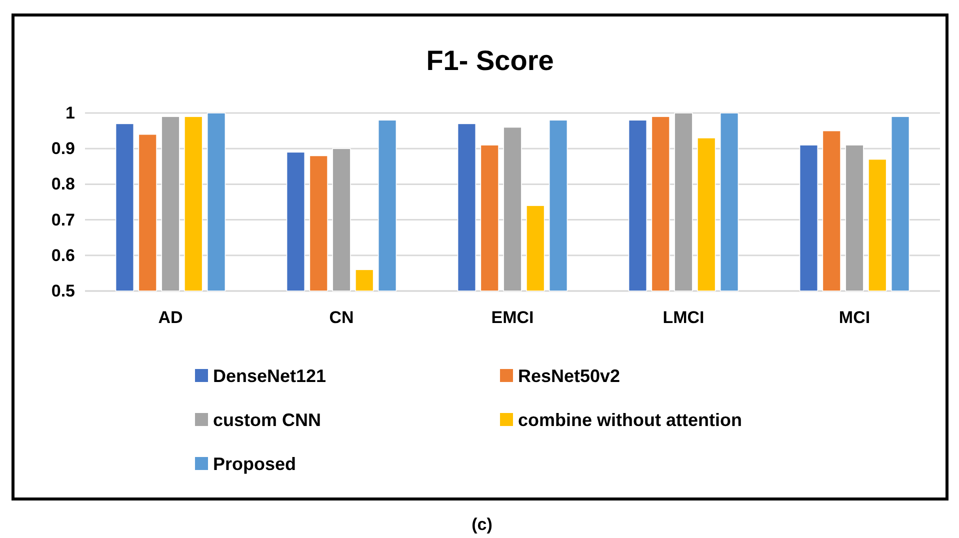 This screenshot has width=959, height=538. Describe the element at coordinates (683, 318) in the screenshot. I see `x-tick-label: LMCI` at that location.